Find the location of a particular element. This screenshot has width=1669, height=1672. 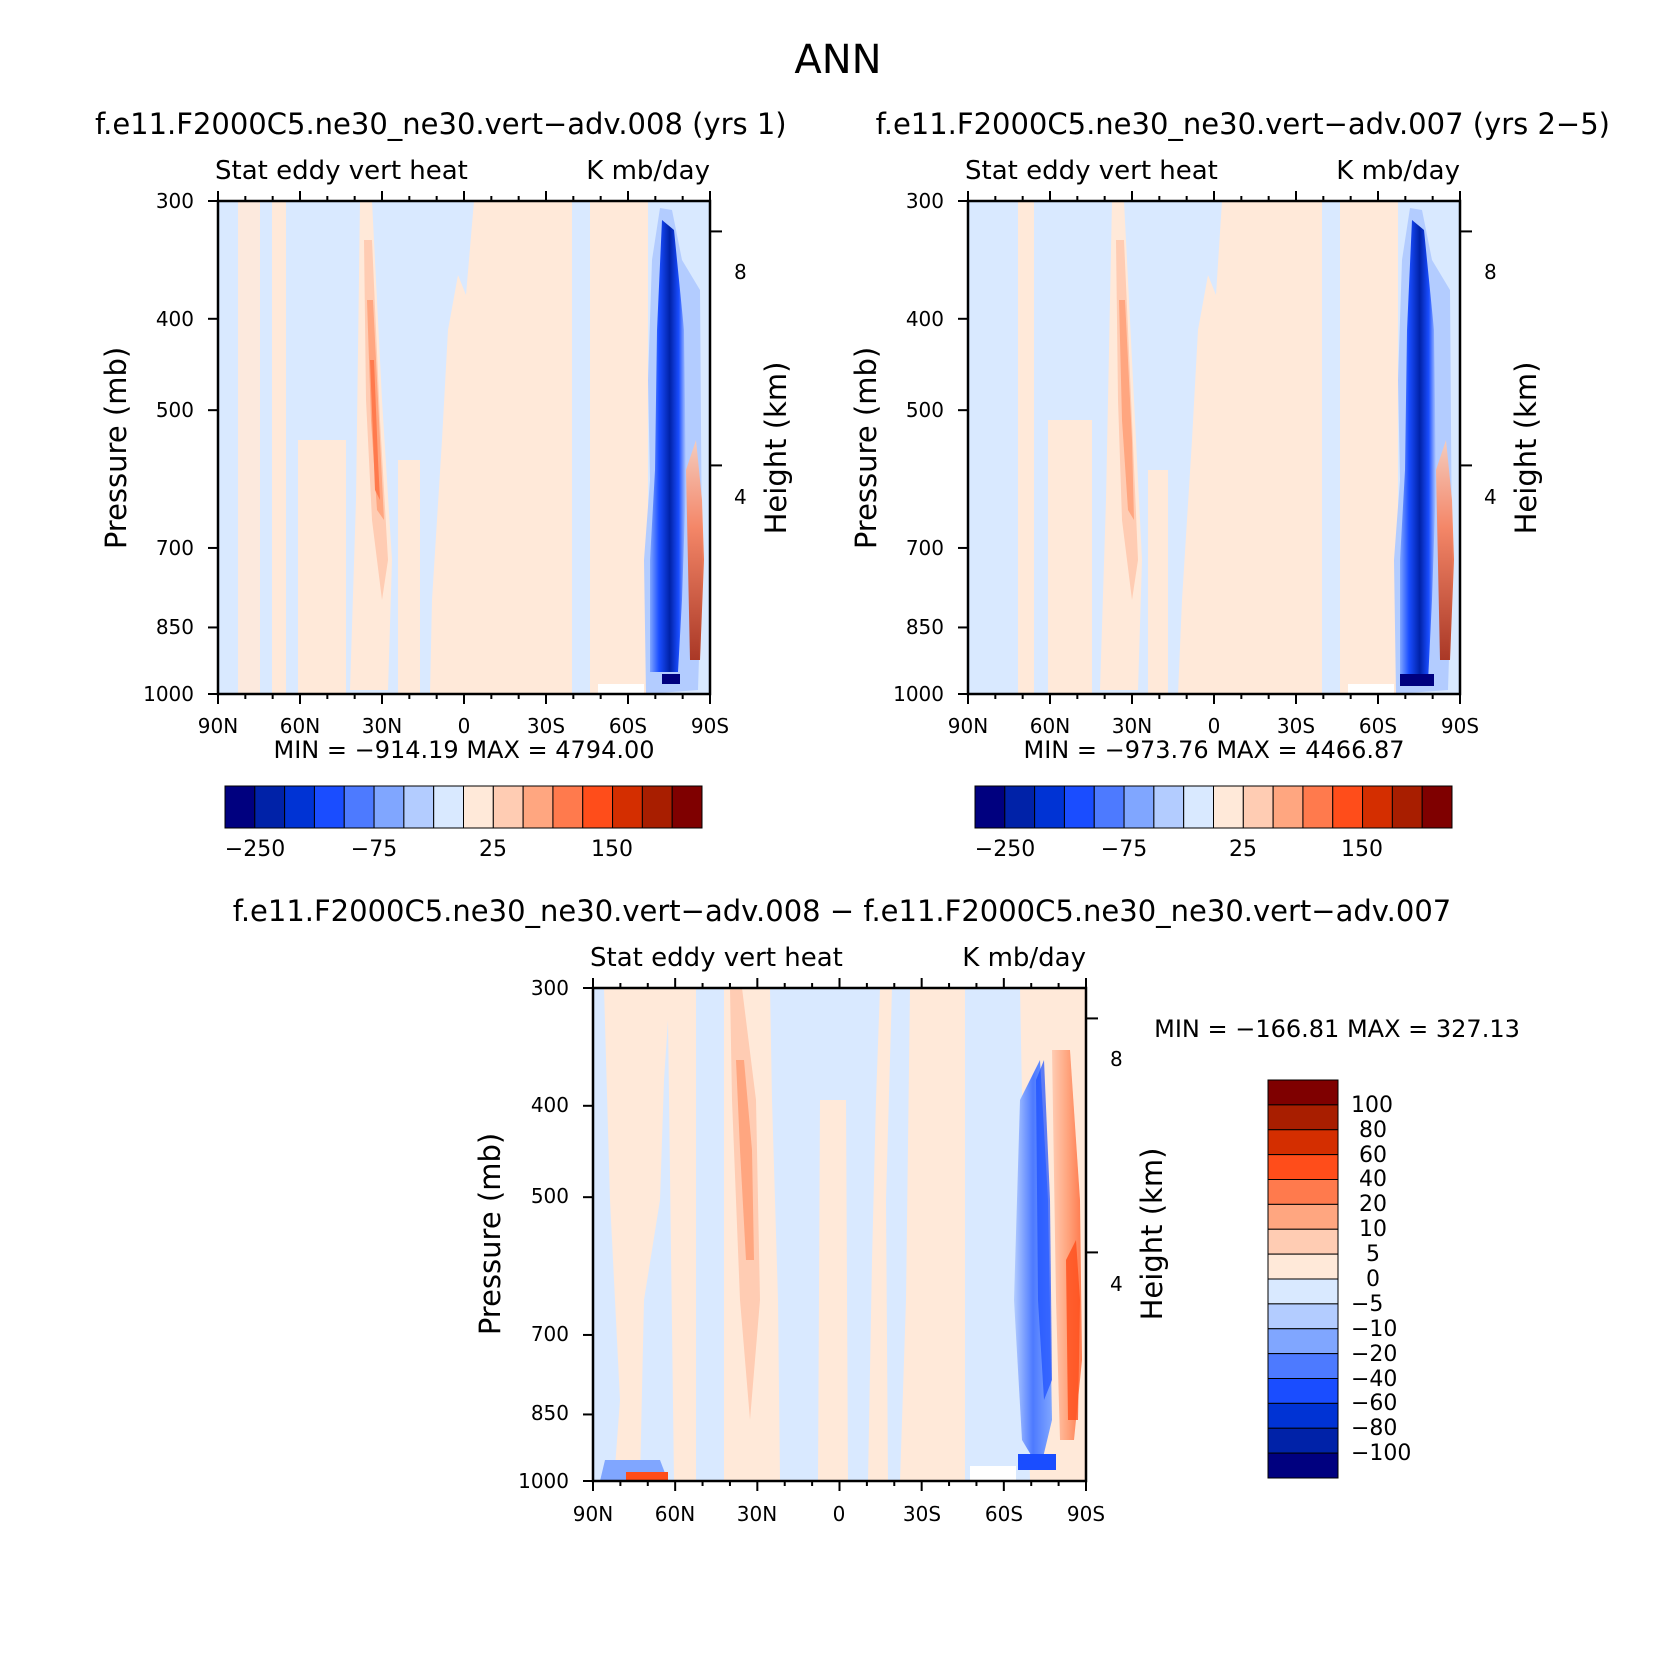

colorbar-label: 60 is located at coordinates (1373, 1155).